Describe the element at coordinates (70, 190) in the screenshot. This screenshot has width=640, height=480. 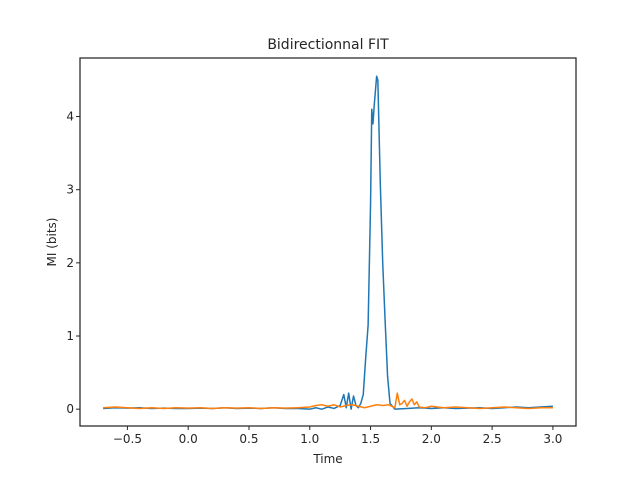
I see `y-tick-label: 3` at that location.